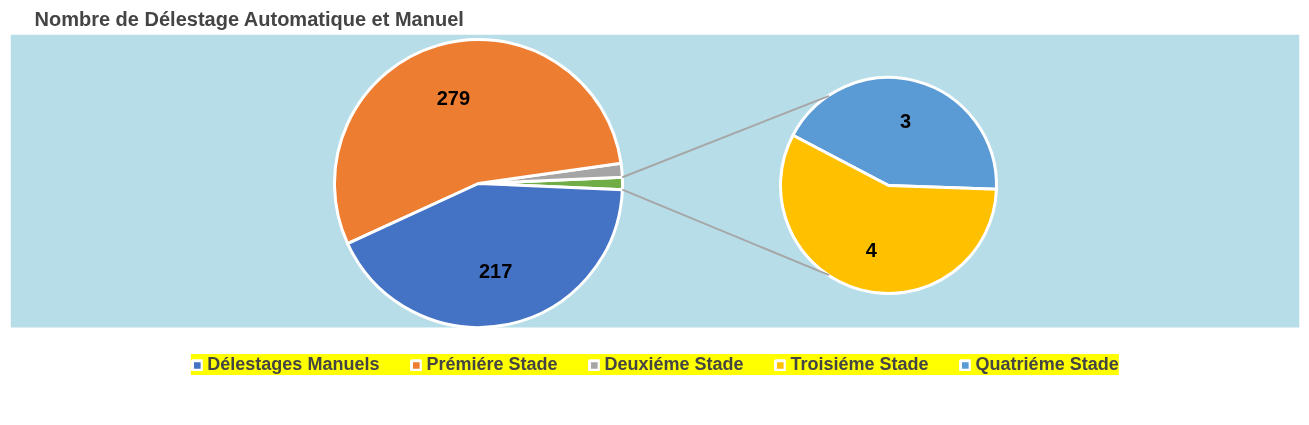 This screenshot has height=425, width=1309. What do you see at coordinates (906, 120) in the screenshot?
I see `data-label: 3` at bounding box center [906, 120].